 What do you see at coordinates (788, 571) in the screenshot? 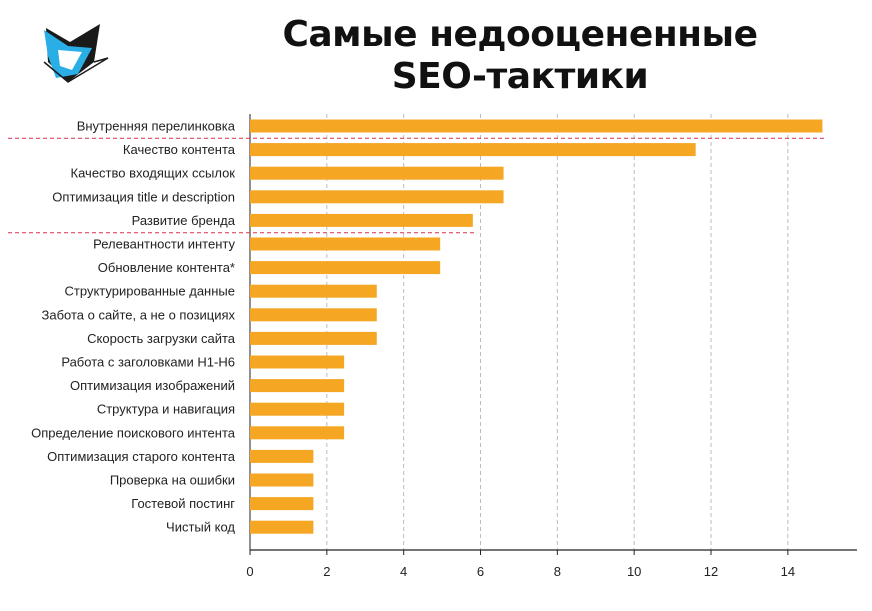
I see `x-tick-label: 14` at bounding box center [788, 571].